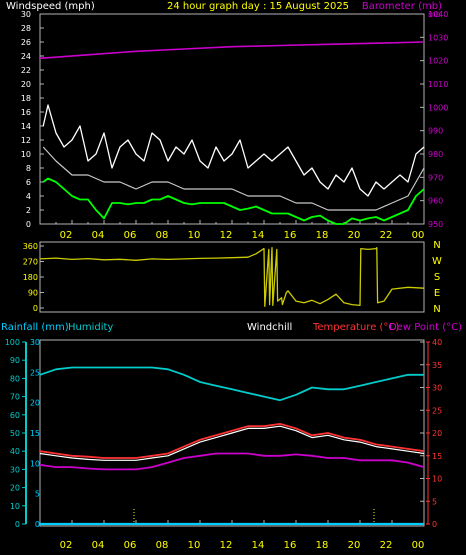  I want to click on temp-y-tick-label: 0, so click(434, 524).